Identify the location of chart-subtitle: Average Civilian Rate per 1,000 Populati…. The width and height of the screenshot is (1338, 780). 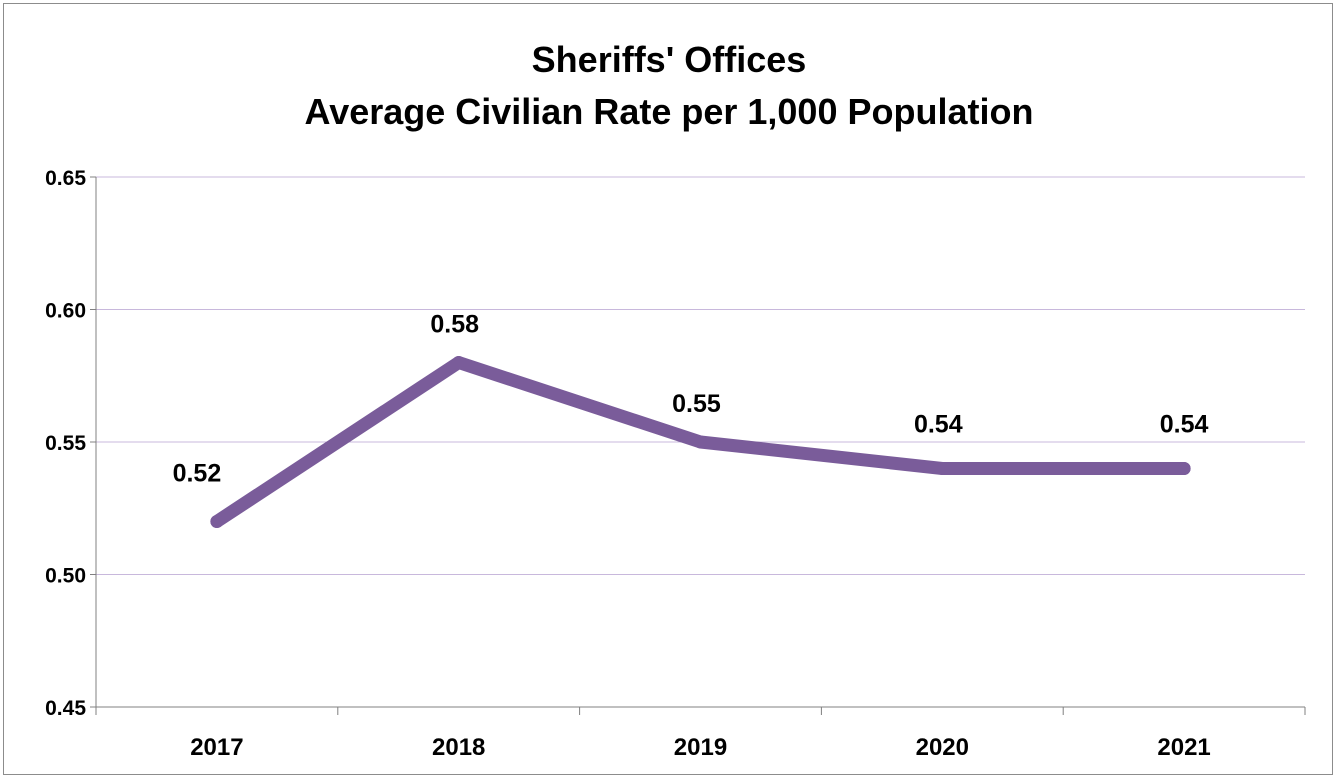
(669, 111).